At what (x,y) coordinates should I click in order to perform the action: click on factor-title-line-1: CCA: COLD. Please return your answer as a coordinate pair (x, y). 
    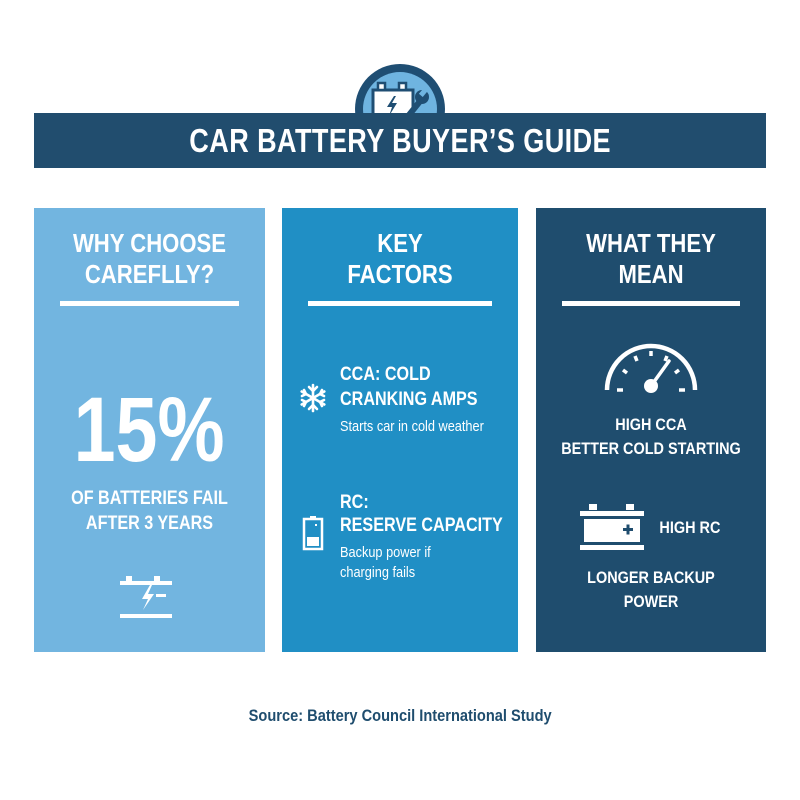
    Looking at the image, I should click on (385, 374).